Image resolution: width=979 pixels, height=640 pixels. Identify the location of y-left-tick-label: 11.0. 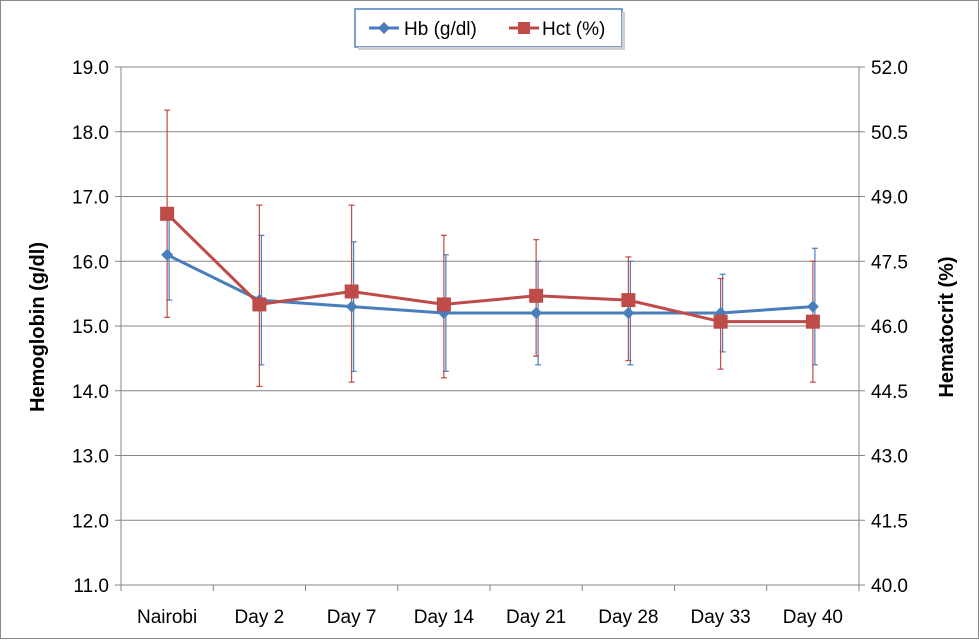
(91, 586).